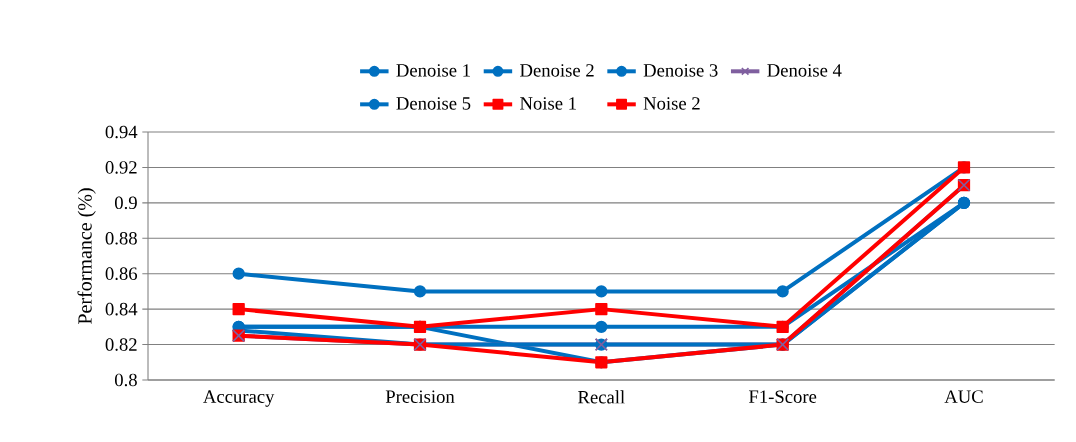 Image resolution: width=1076 pixels, height=442 pixels. Describe the element at coordinates (963, 396) in the screenshot. I see `x-tick-label: AUC` at that location.